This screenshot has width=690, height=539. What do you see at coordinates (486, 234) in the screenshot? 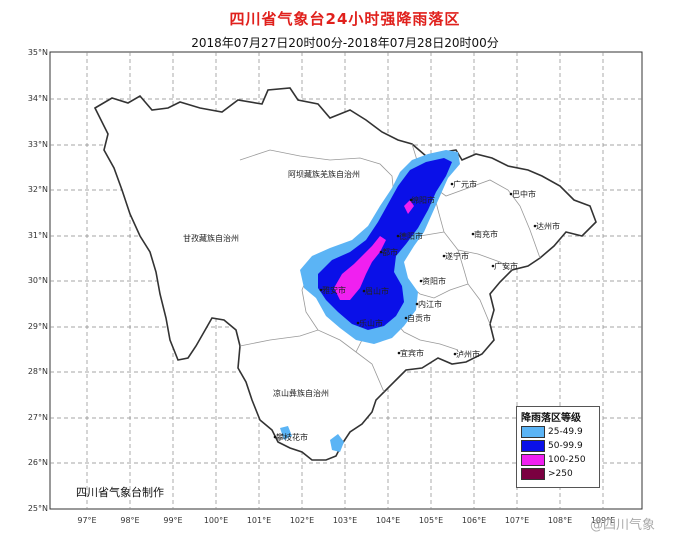
I see `city-label-nanchong: 南充市` at bounding box center [486, 234].